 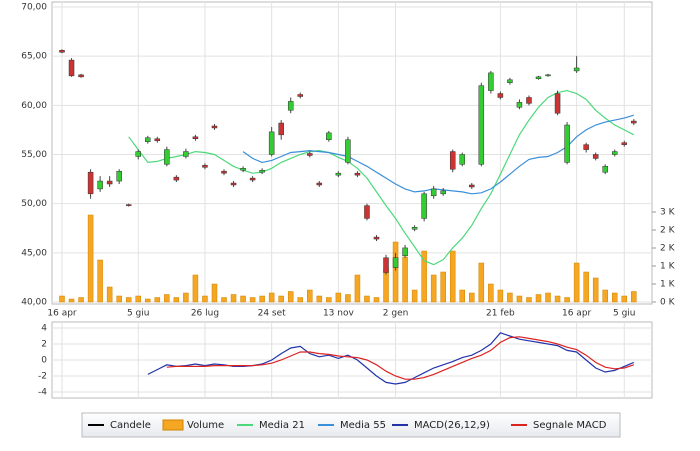 I want to click on y-tick-label: 40,00, so click(x=34, y=303).